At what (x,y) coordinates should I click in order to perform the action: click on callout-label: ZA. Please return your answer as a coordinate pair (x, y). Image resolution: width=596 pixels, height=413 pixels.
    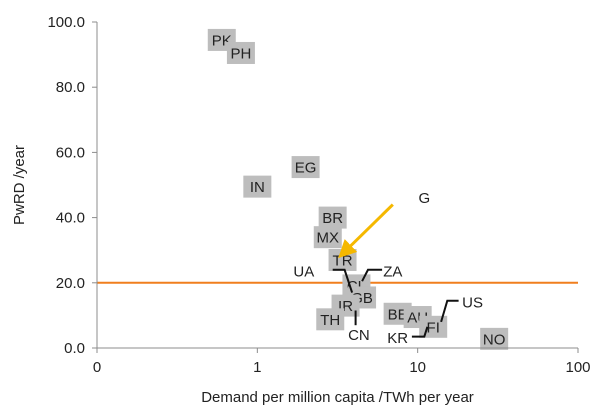
    Looking at the image, I should click on (392, 271).